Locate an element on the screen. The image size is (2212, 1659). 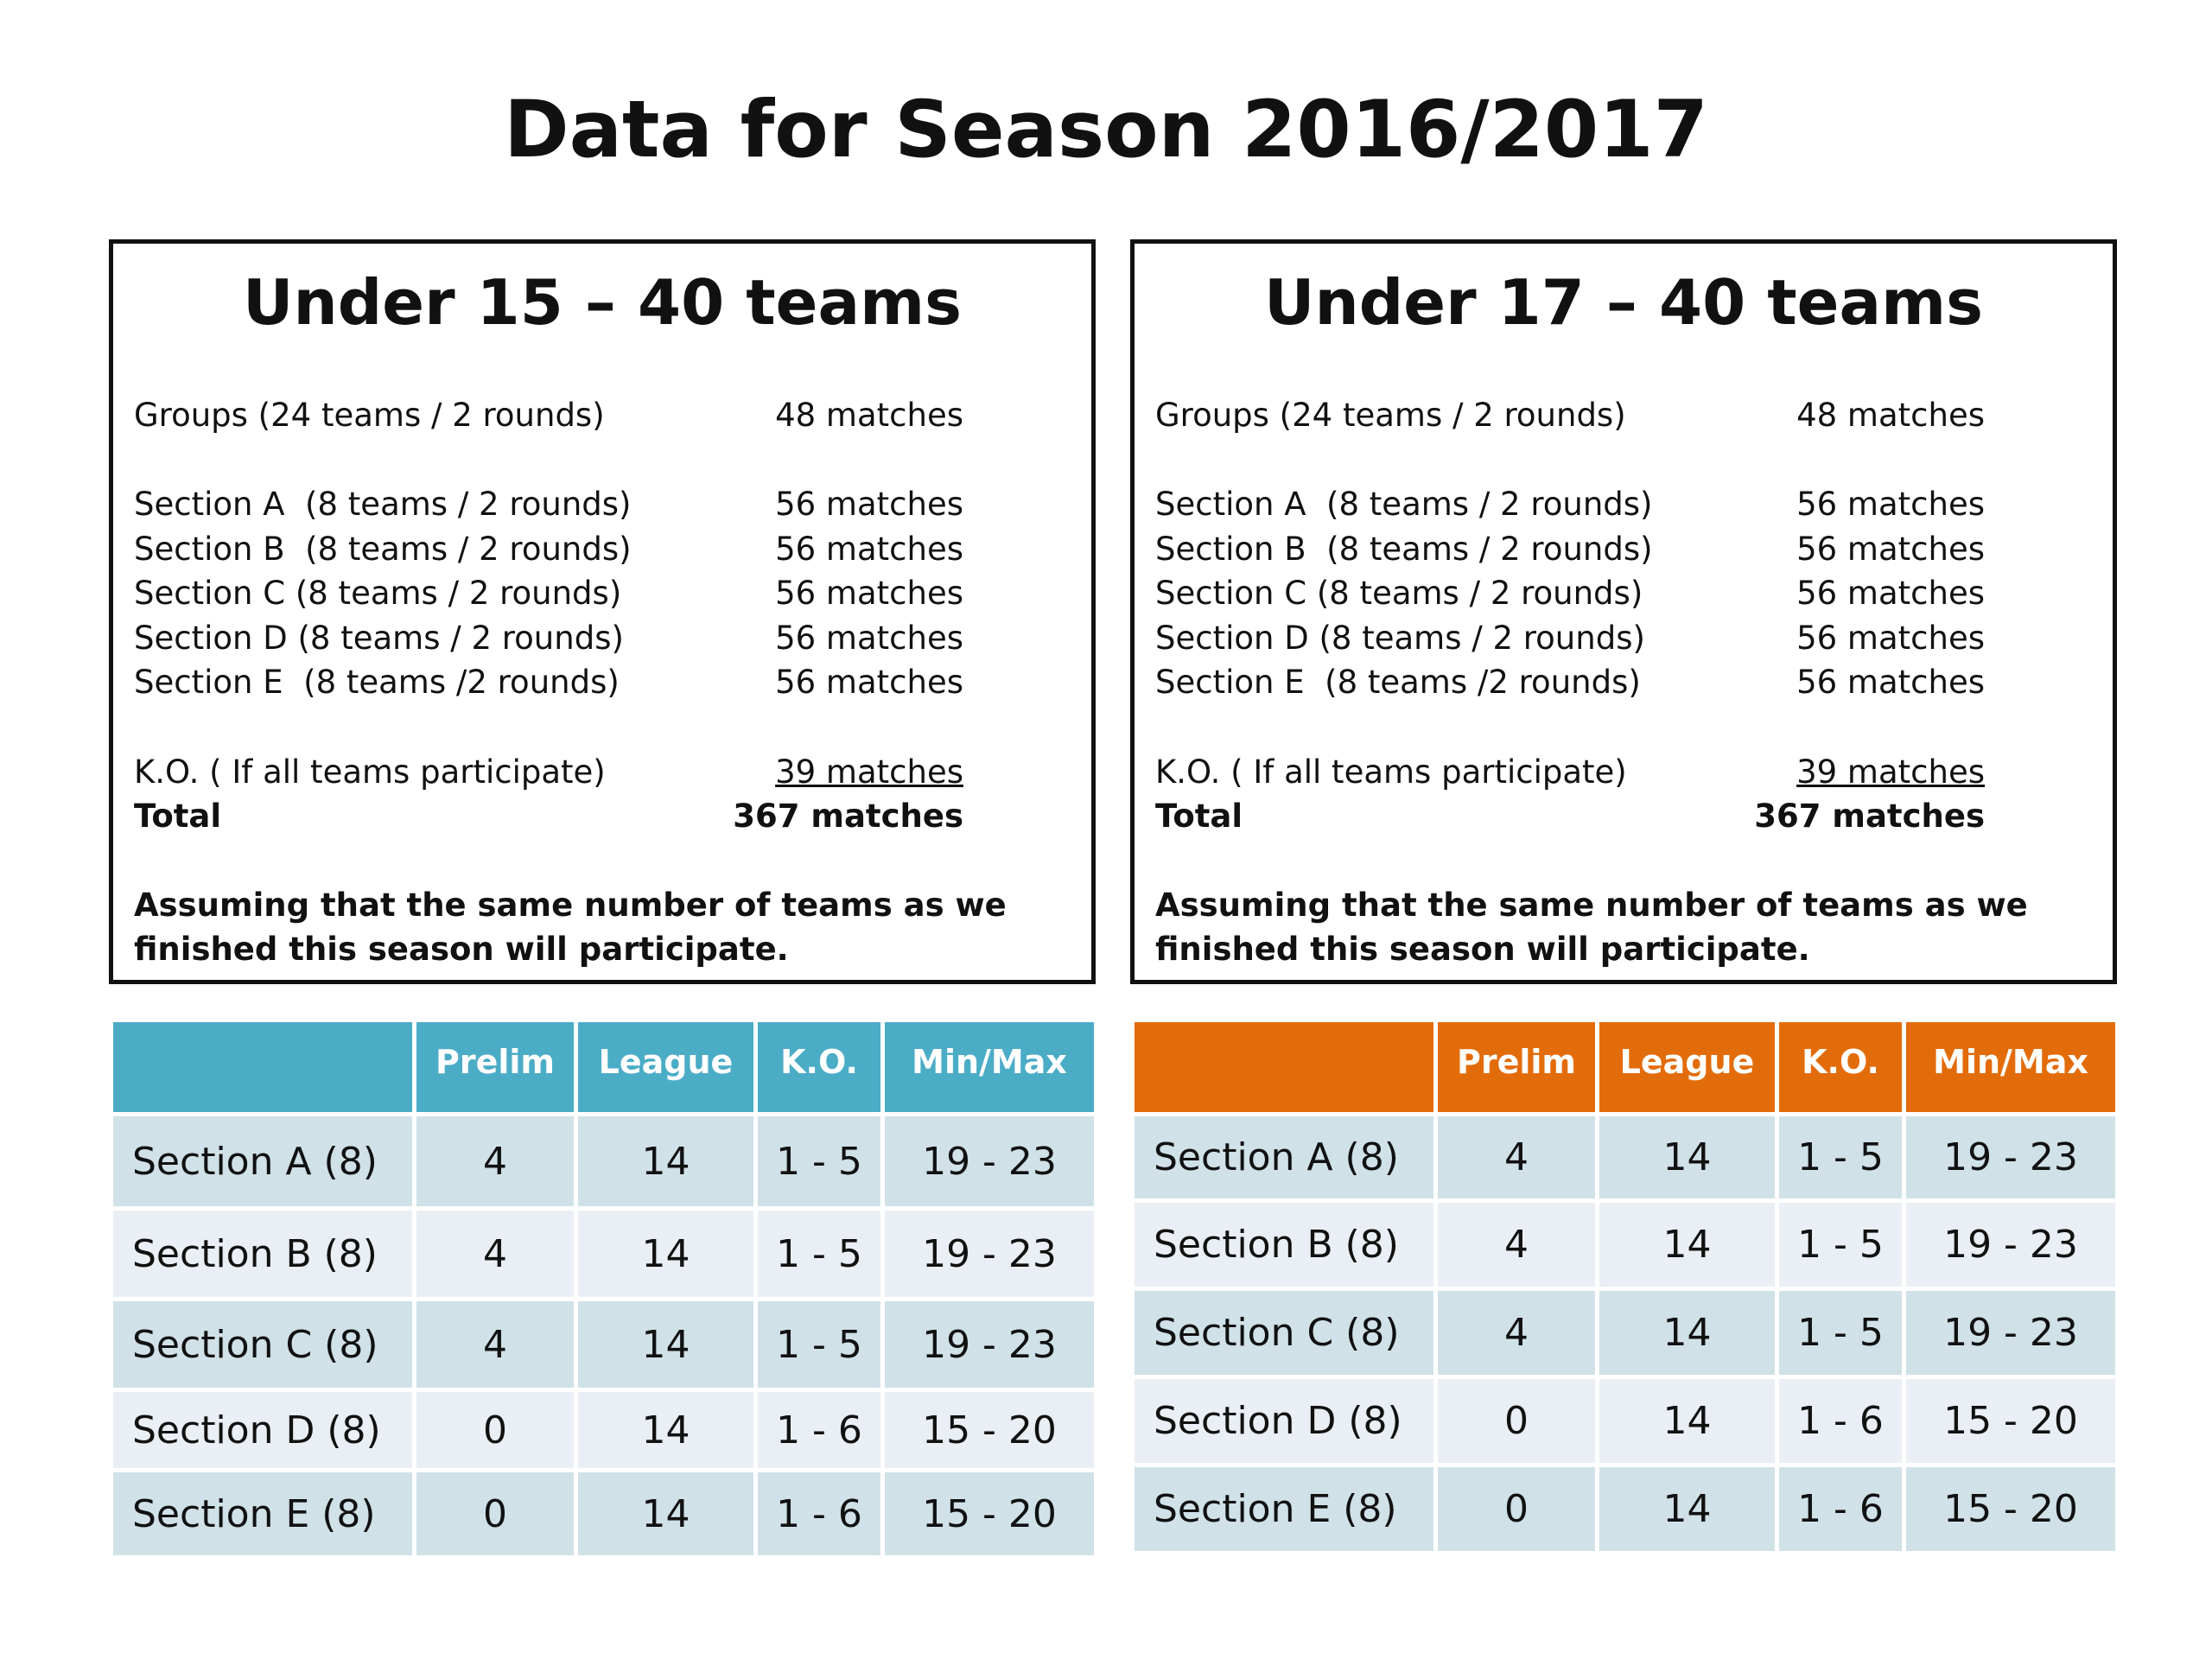
box-heading: Under 17 – 40 teams is located at coordinates (1623, 302).